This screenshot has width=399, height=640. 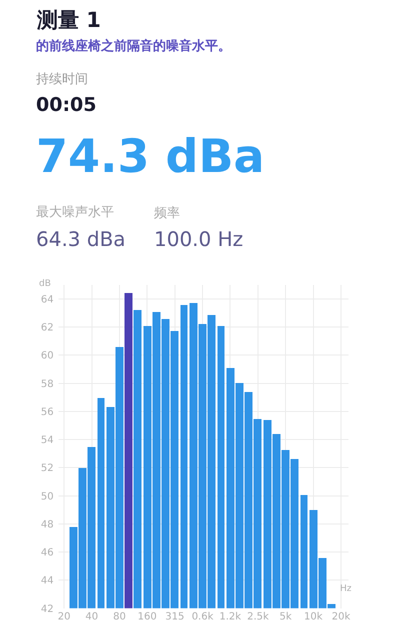 I want to click on x-tick-label: 1.2k, so click(x=230, y=616).